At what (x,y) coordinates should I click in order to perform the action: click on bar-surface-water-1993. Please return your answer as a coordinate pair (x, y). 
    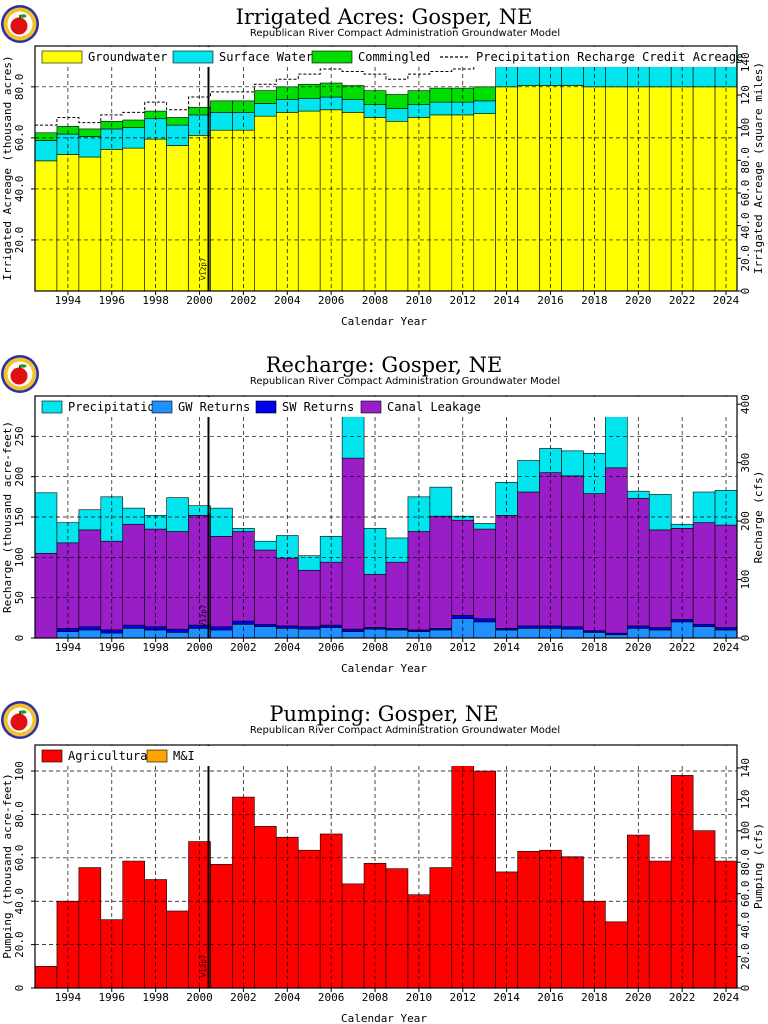
    Looking at the image, I should click on (46, 151).